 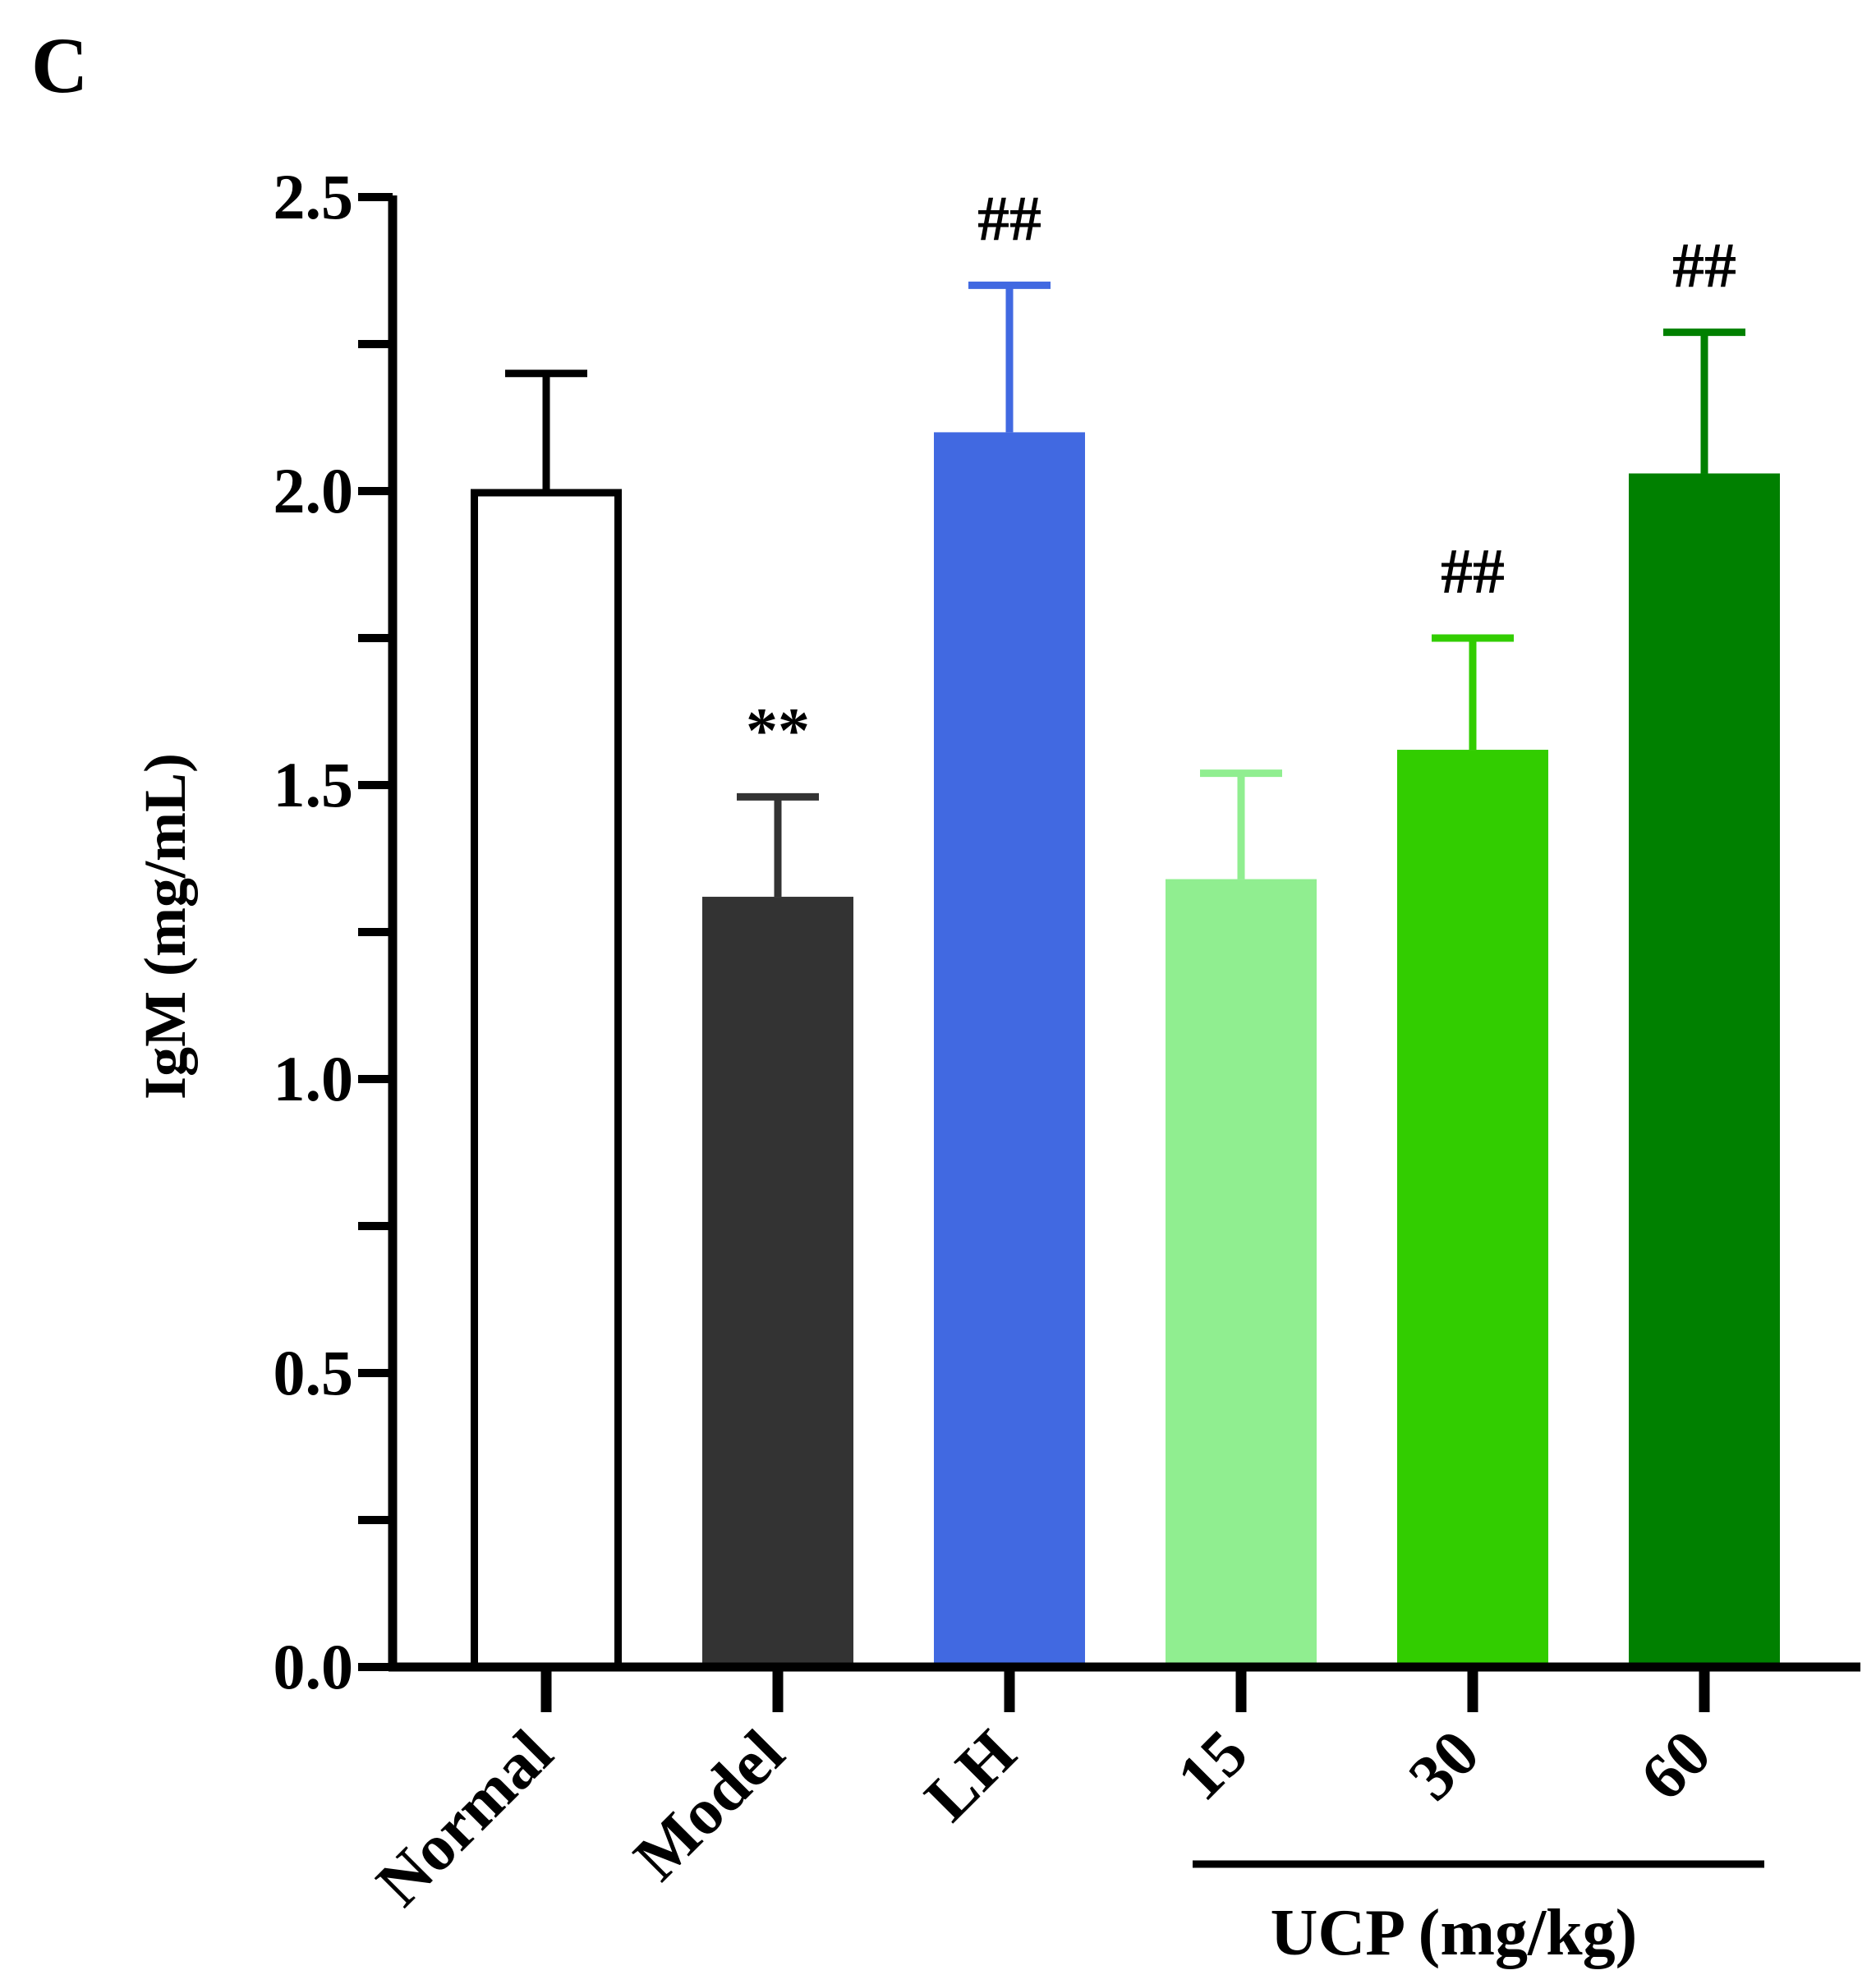 I want to click on y-tick-label: 0.0, so click(x=314, y=1666).